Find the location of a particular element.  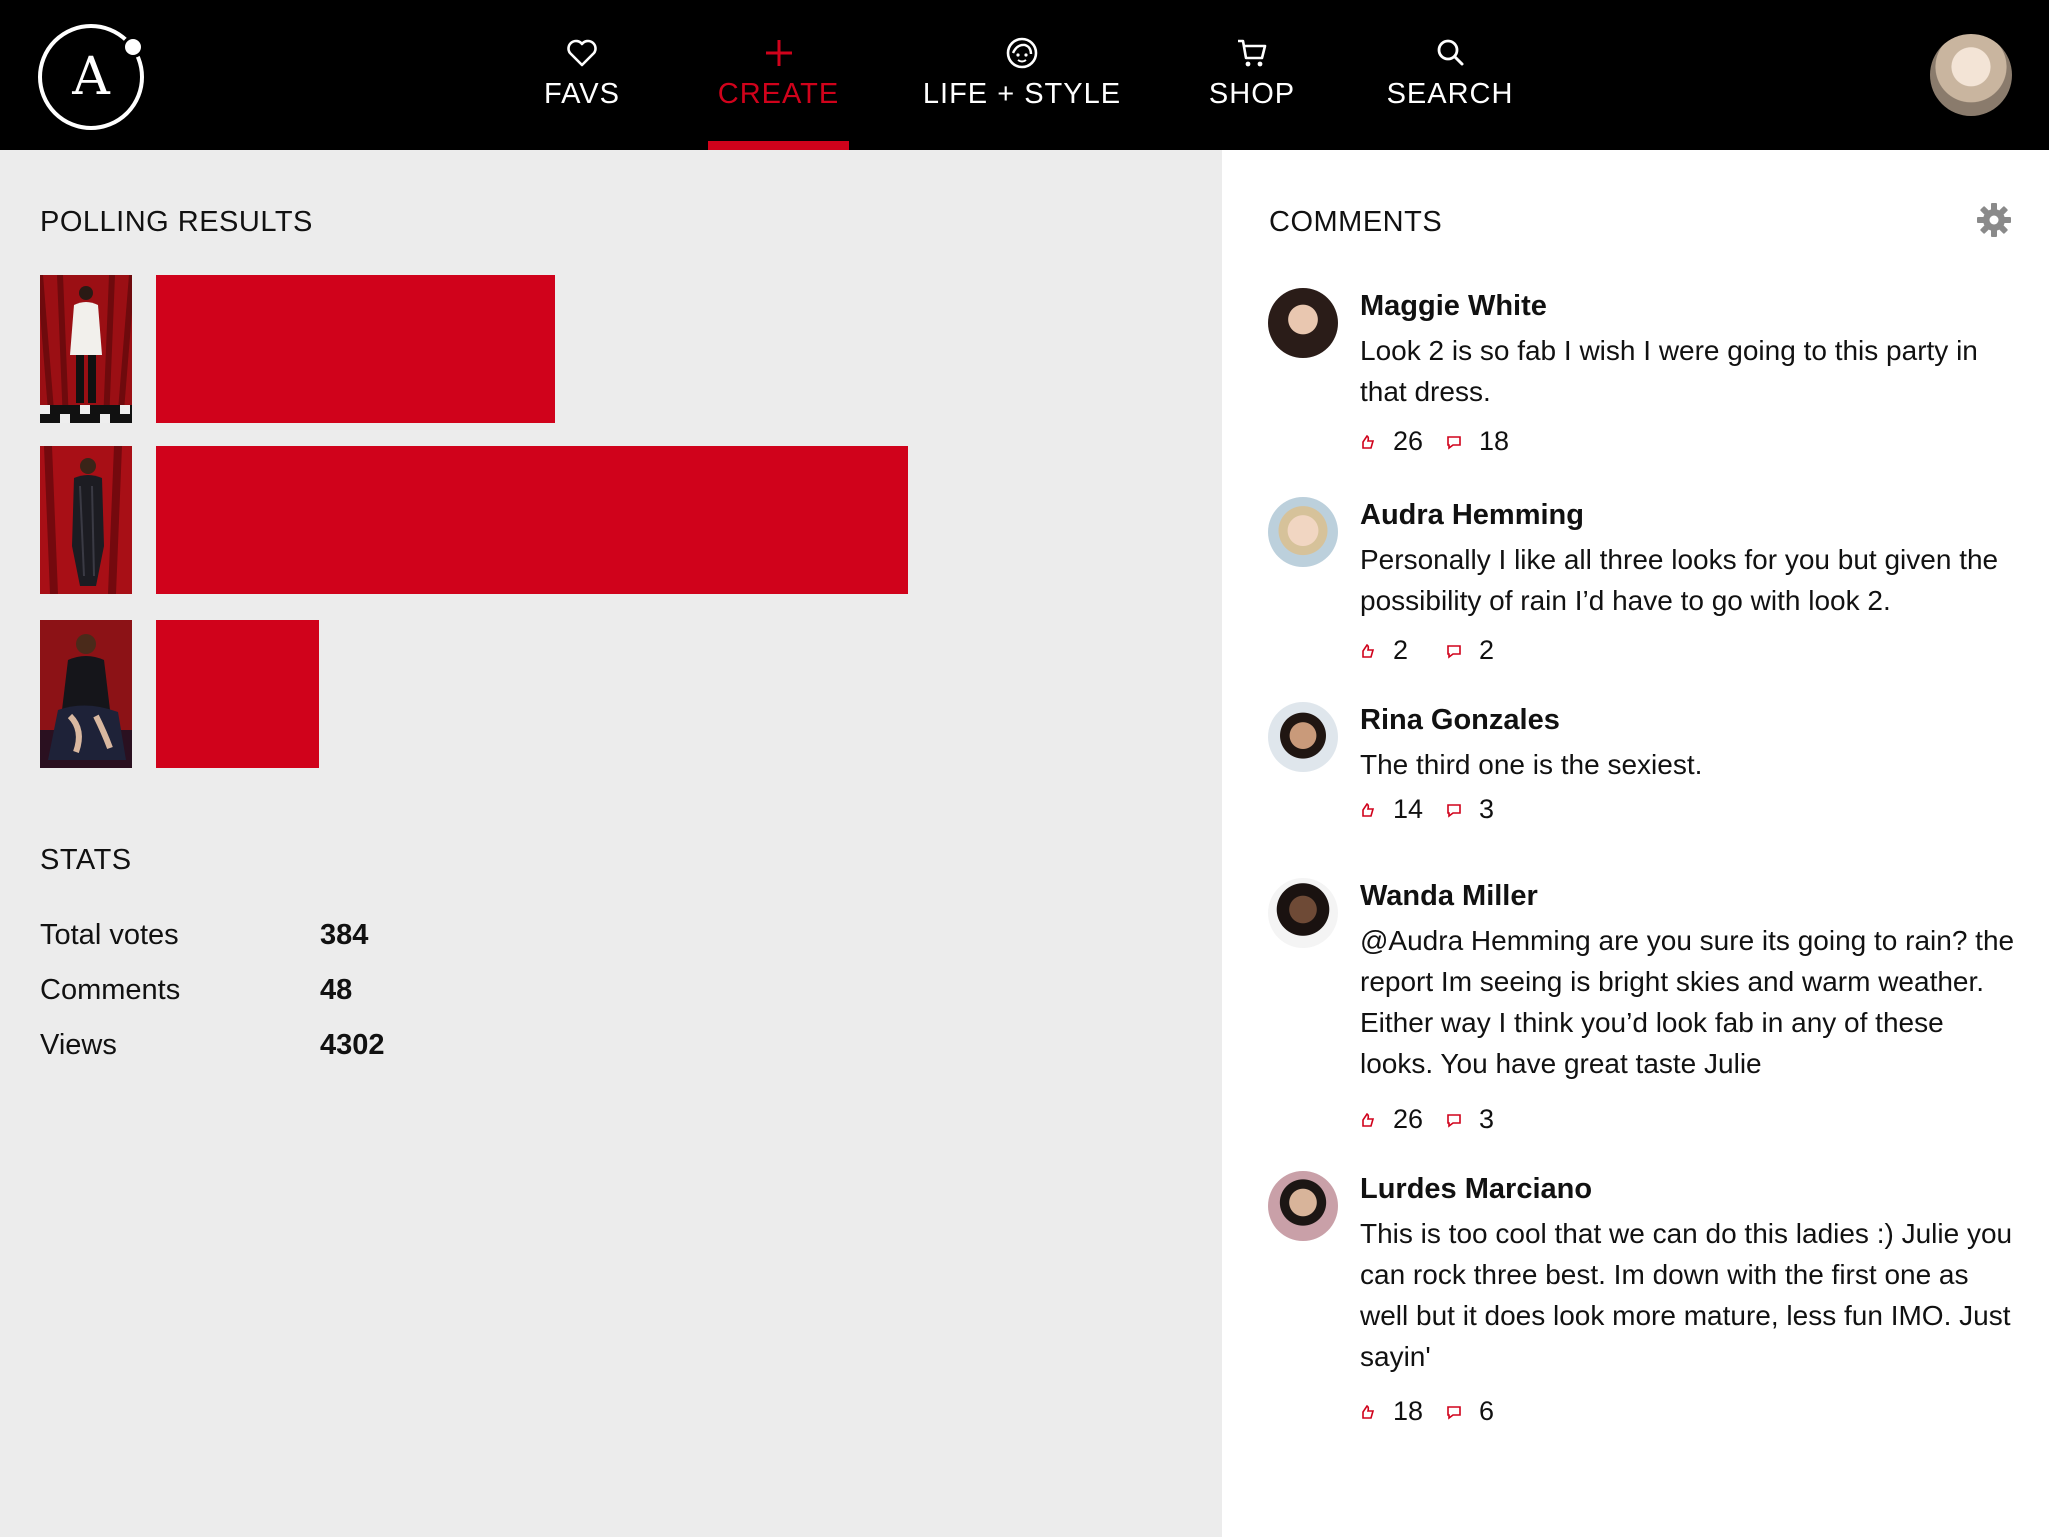

comment-meta: 14 3 is located at coordinates (1460, 809).